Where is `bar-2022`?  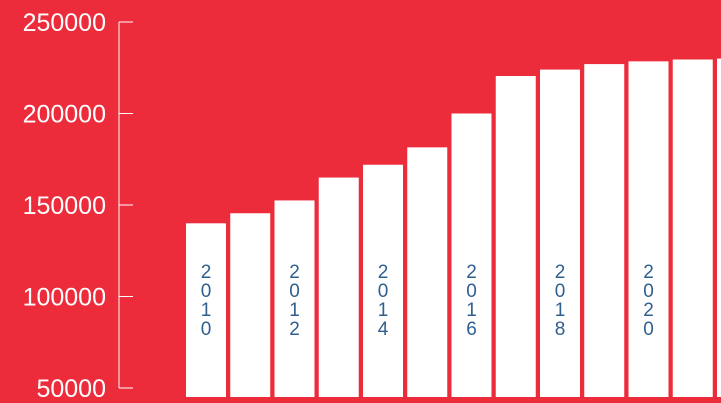
bar-2022 is located at coordinates (719, 227).